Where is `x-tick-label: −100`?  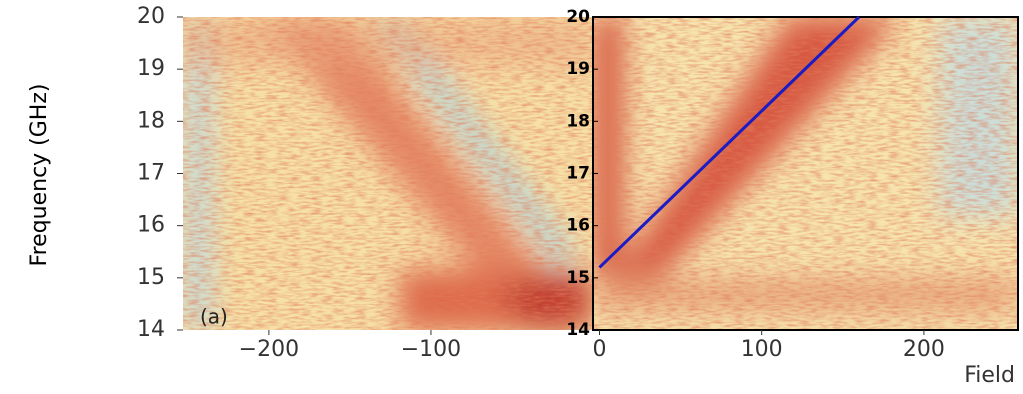
x-tick-label: −100 is located at coordinates (431, 349).